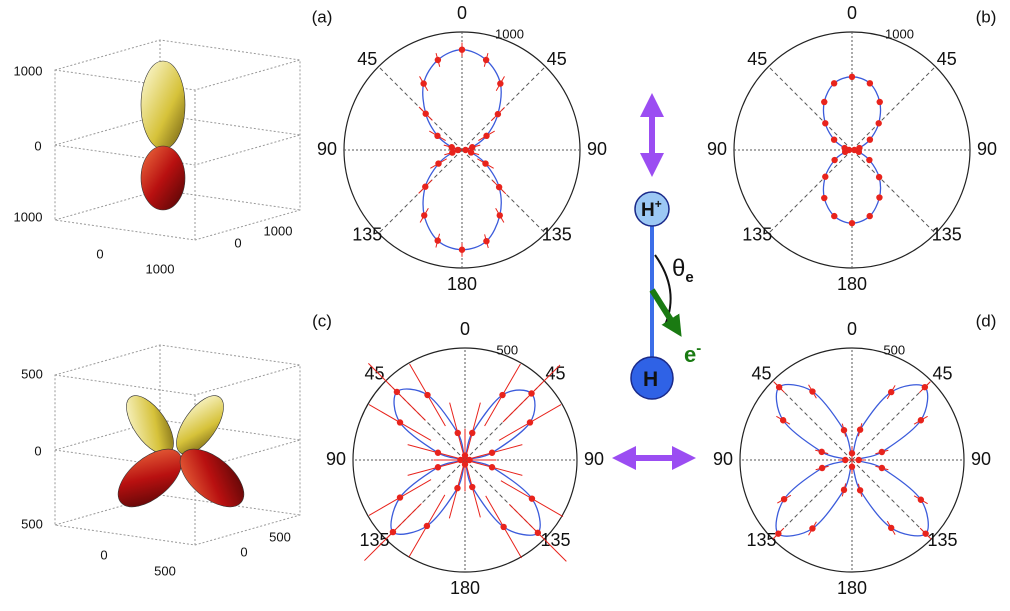  I want to click on r-tick-label: 1000, so click(899, 34).